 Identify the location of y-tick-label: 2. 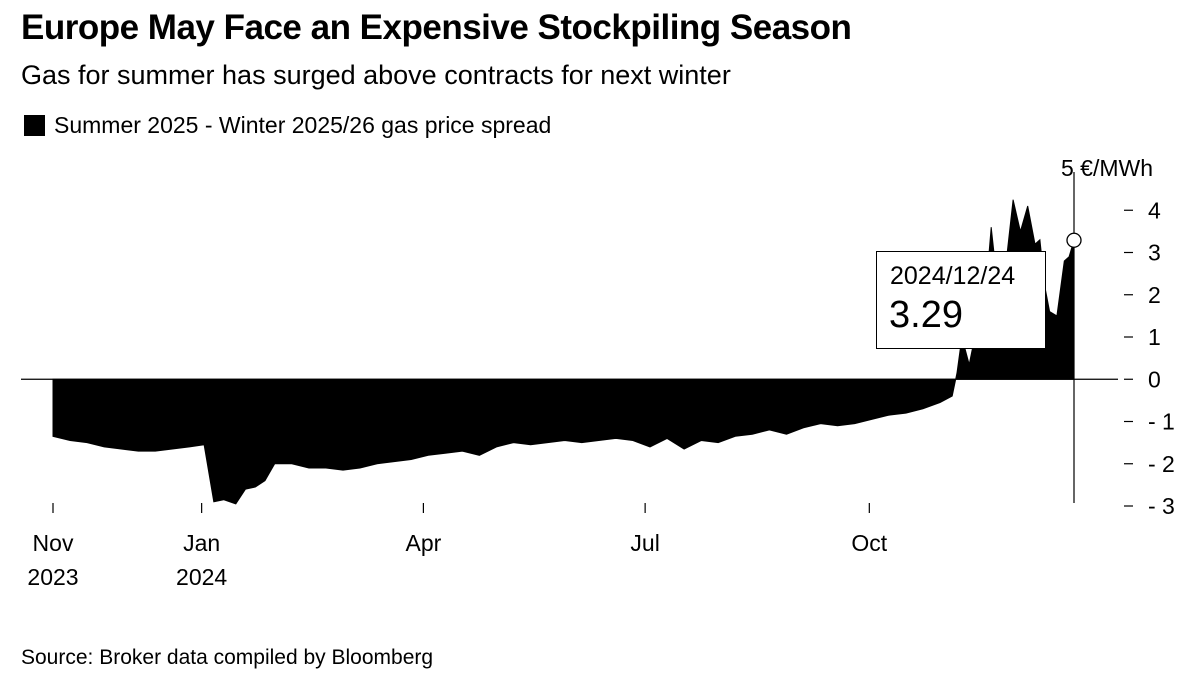
(1154, 295).